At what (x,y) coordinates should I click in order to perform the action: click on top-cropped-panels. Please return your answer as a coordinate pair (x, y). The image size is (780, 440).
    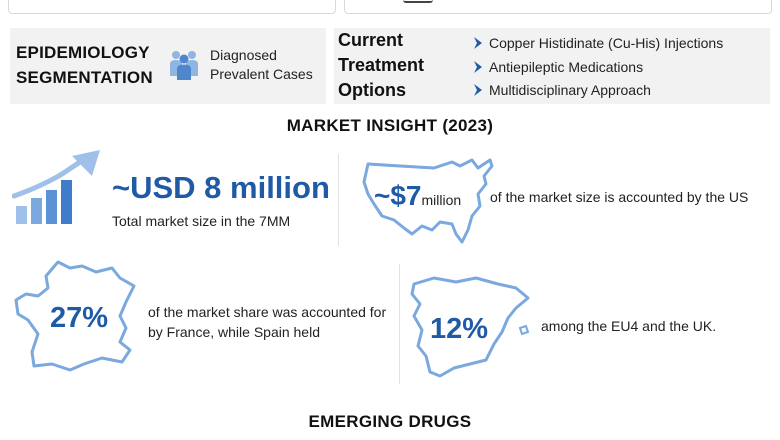
    Looking at the image, I should click on (390, 9).